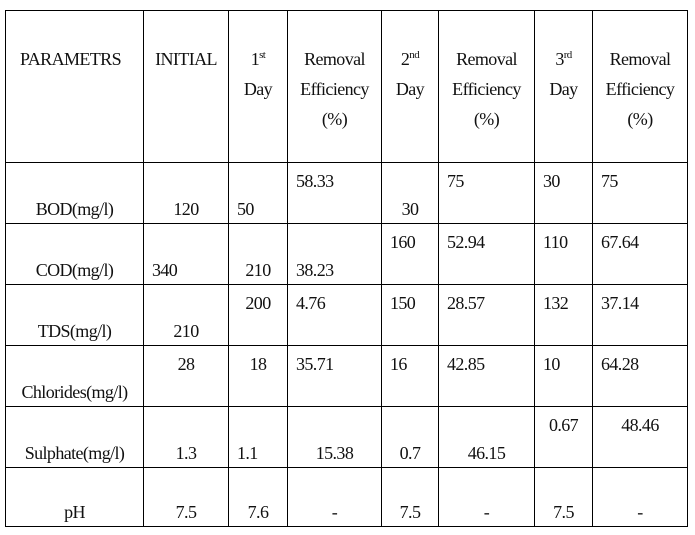 Image resolution: width=695 pixels, height=535 pixels. I want to click on table-row: TDS(mg/l) 210 200 4.76 150 28.57 132 37.14, so click(346, 315).